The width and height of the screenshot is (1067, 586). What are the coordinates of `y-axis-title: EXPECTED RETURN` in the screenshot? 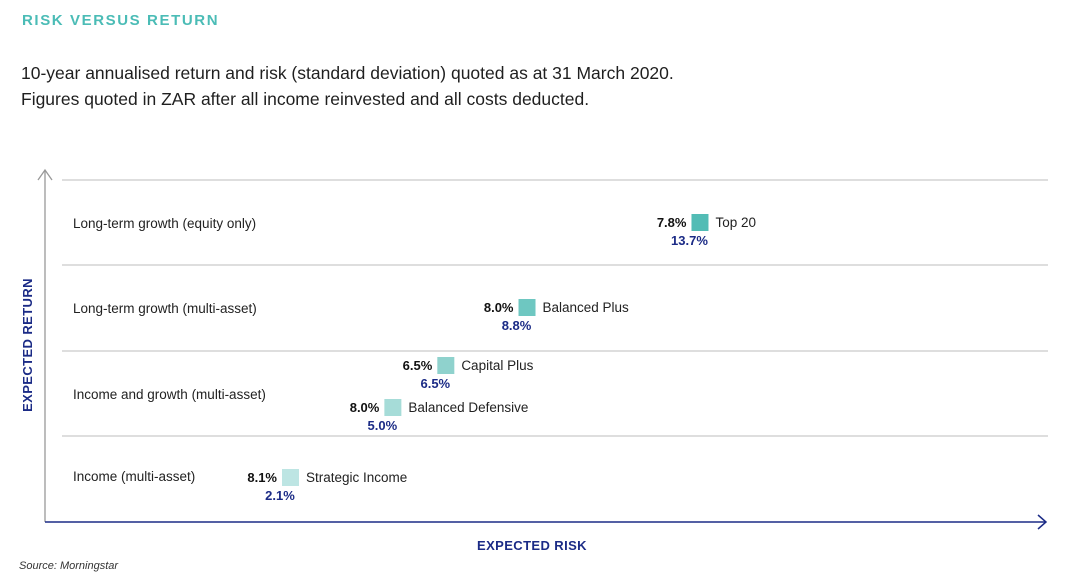 It's located at (27, 345).